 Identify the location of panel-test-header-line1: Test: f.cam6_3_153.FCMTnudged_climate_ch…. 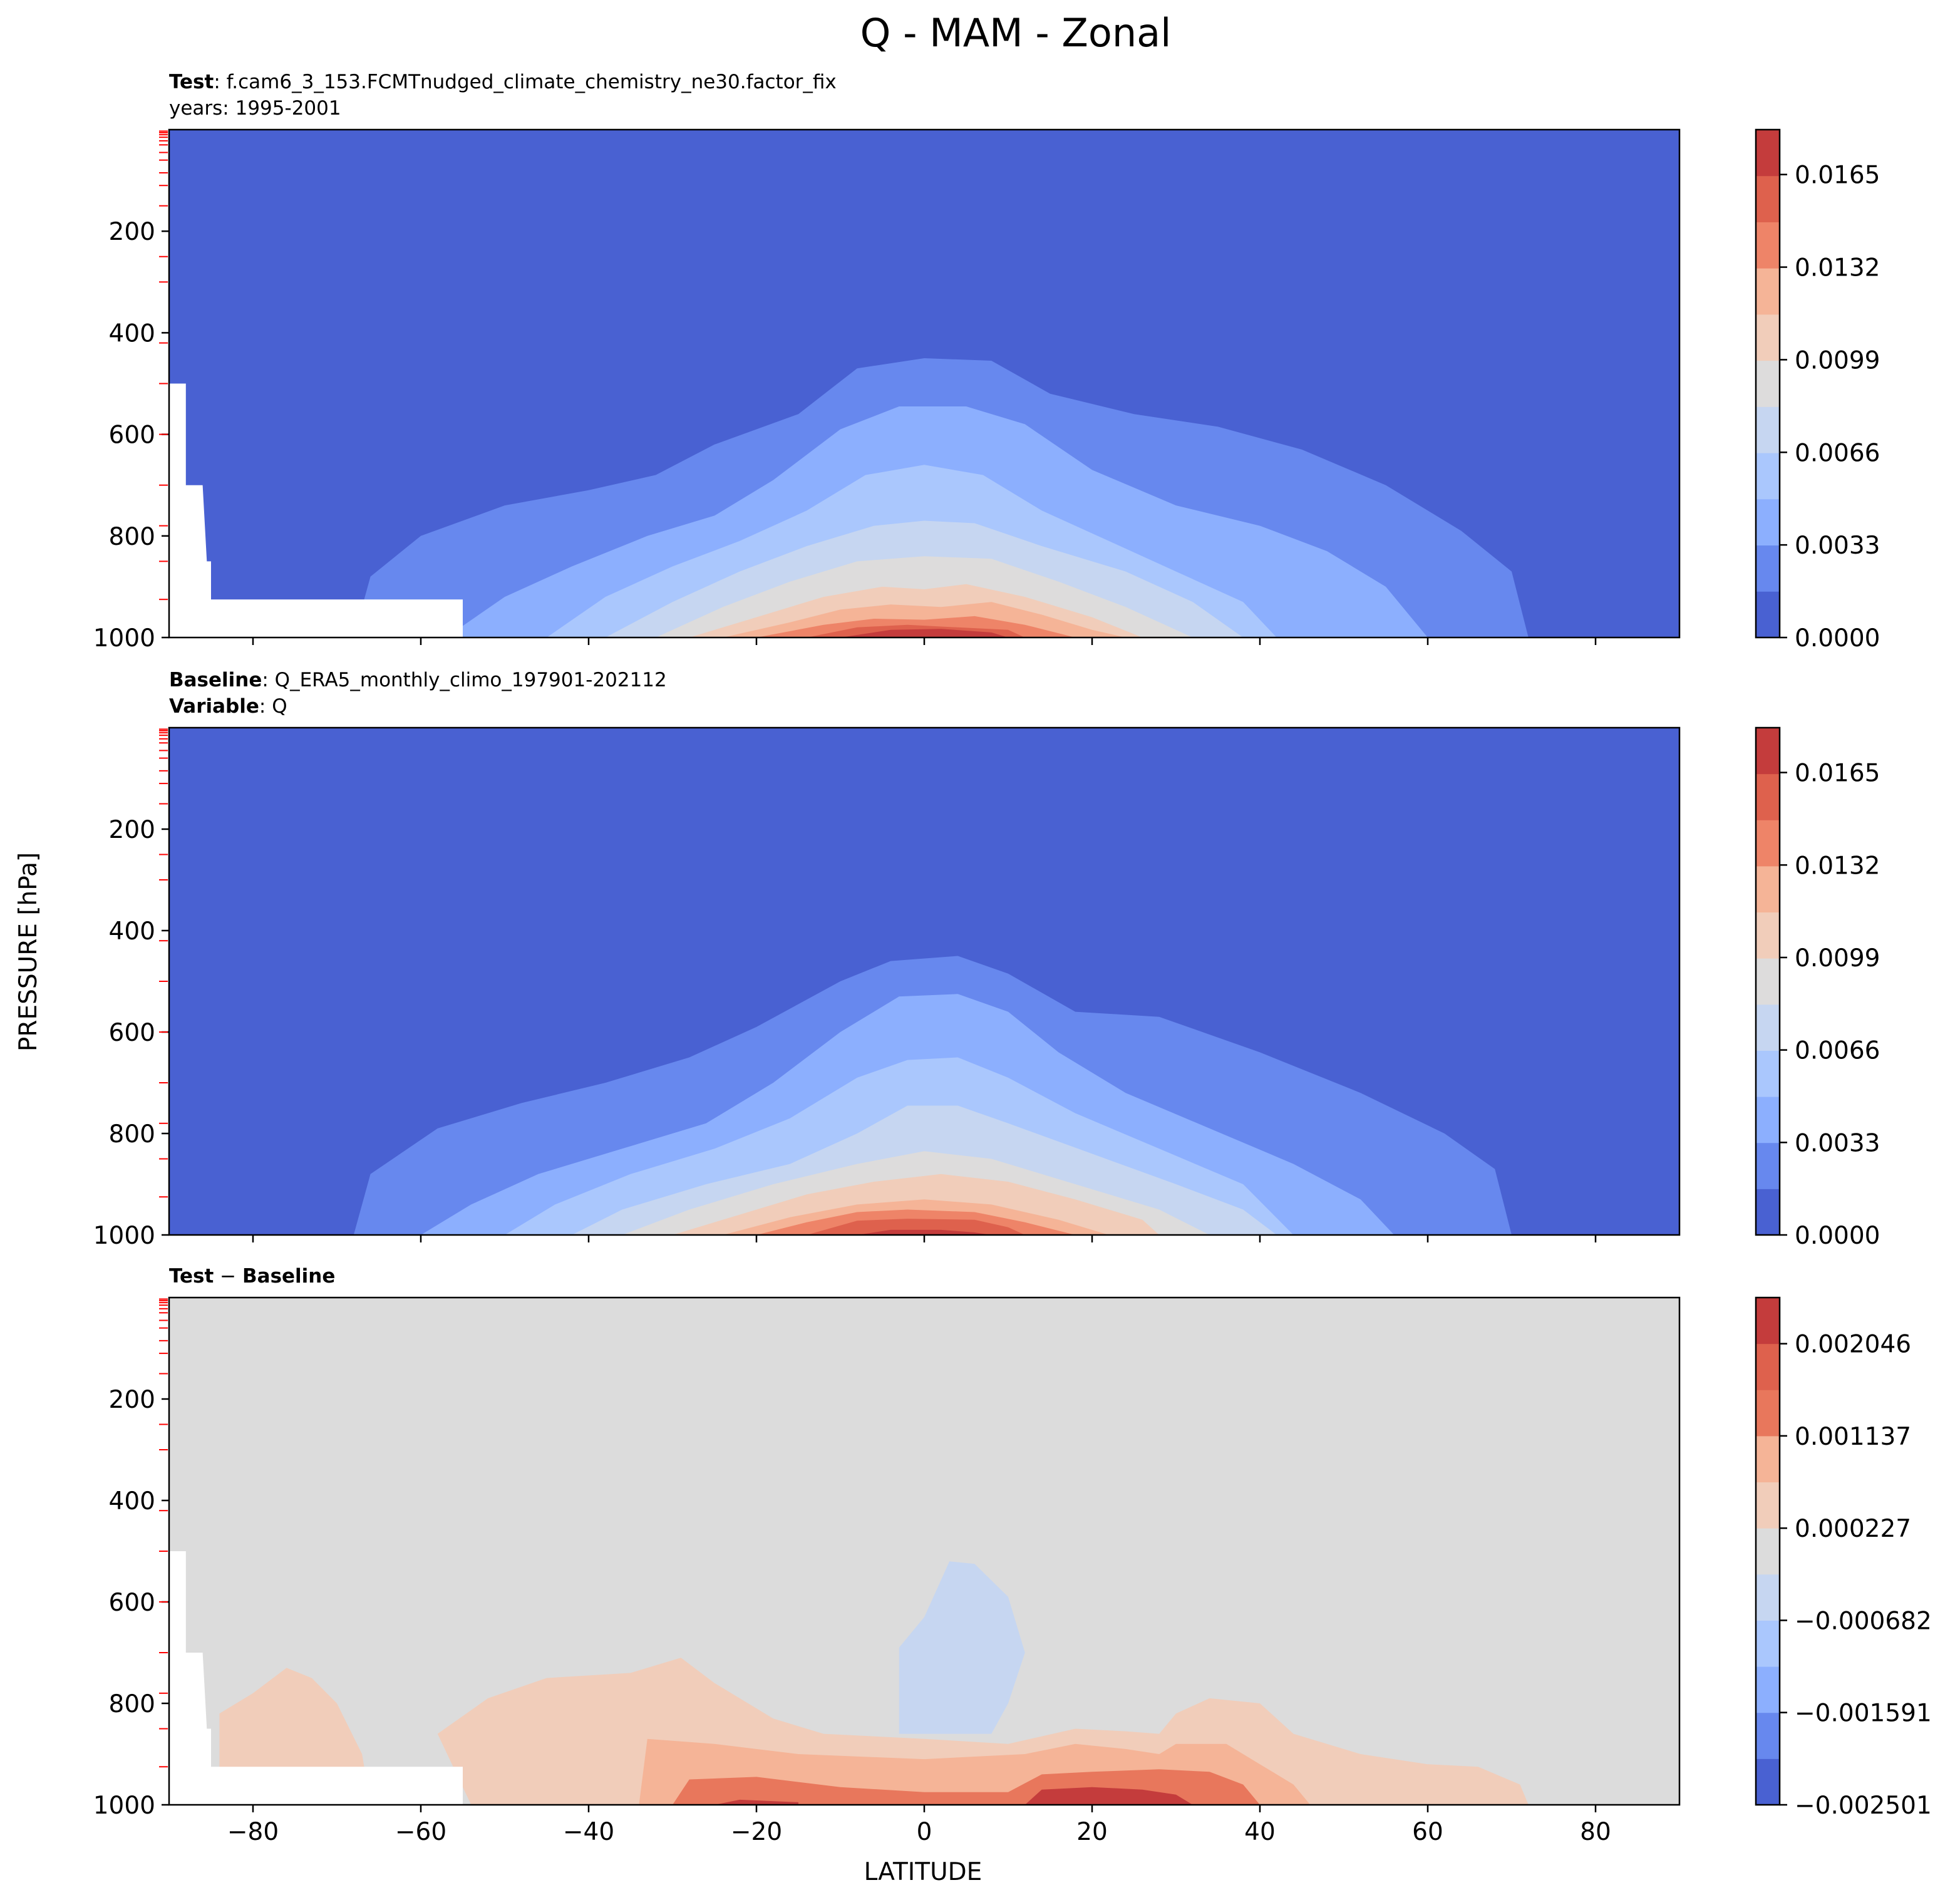
(503, 82).